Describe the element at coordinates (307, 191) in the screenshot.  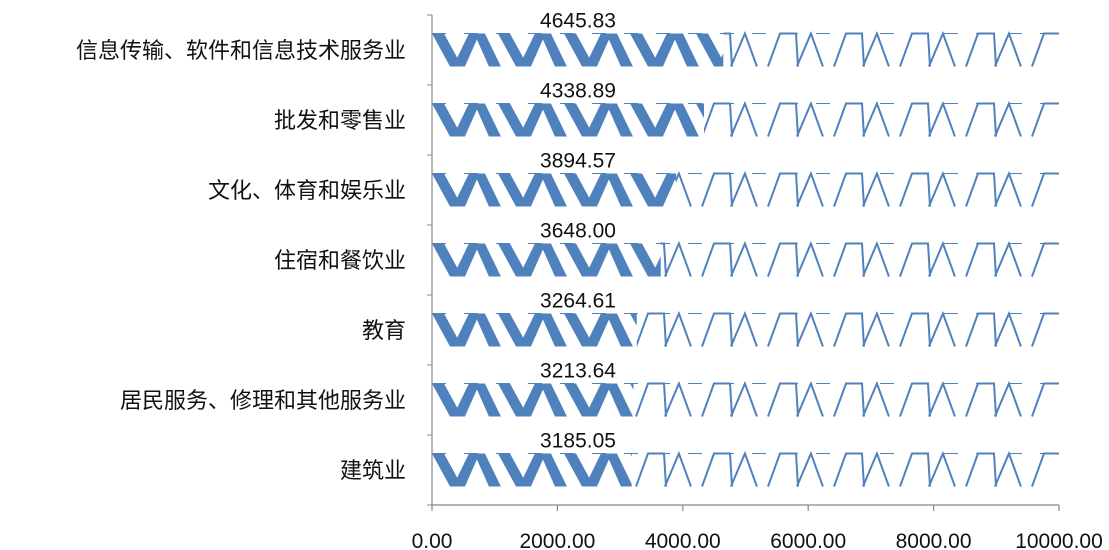
I see `category-label-3: 文化、体育和娱乐业` at that location.